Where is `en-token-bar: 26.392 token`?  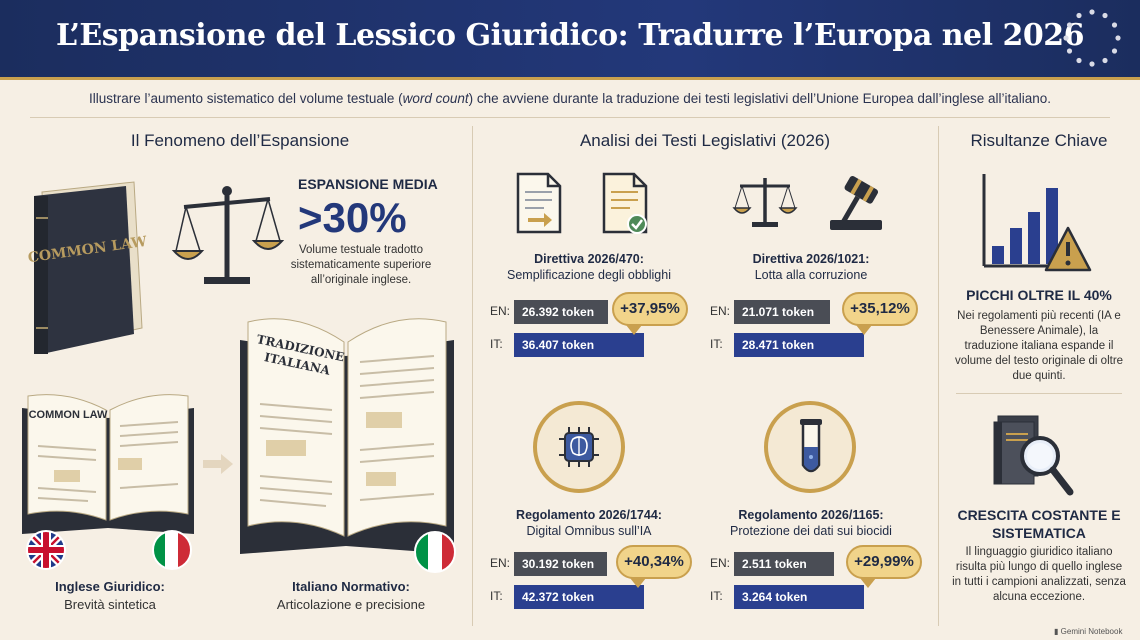 en-token-bar: 26.392 token is located at coordinates (561, 312).